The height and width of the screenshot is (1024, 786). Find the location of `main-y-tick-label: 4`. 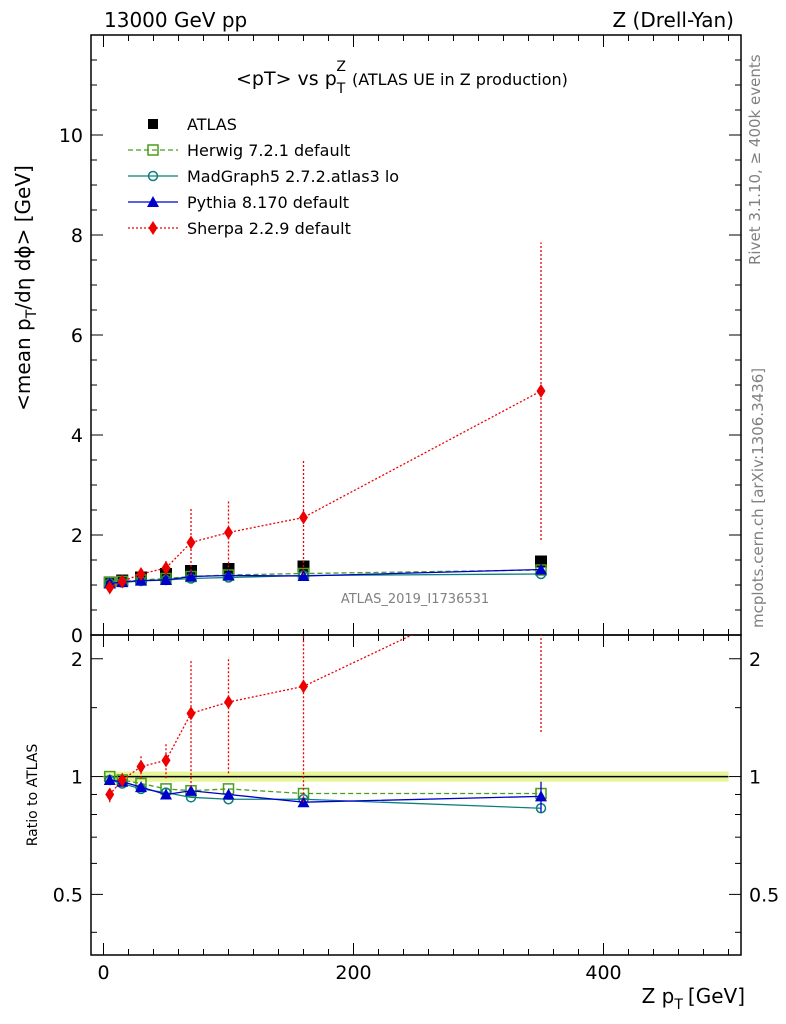

main-y-tick-label: 4 is located at coordinates (77, 436).